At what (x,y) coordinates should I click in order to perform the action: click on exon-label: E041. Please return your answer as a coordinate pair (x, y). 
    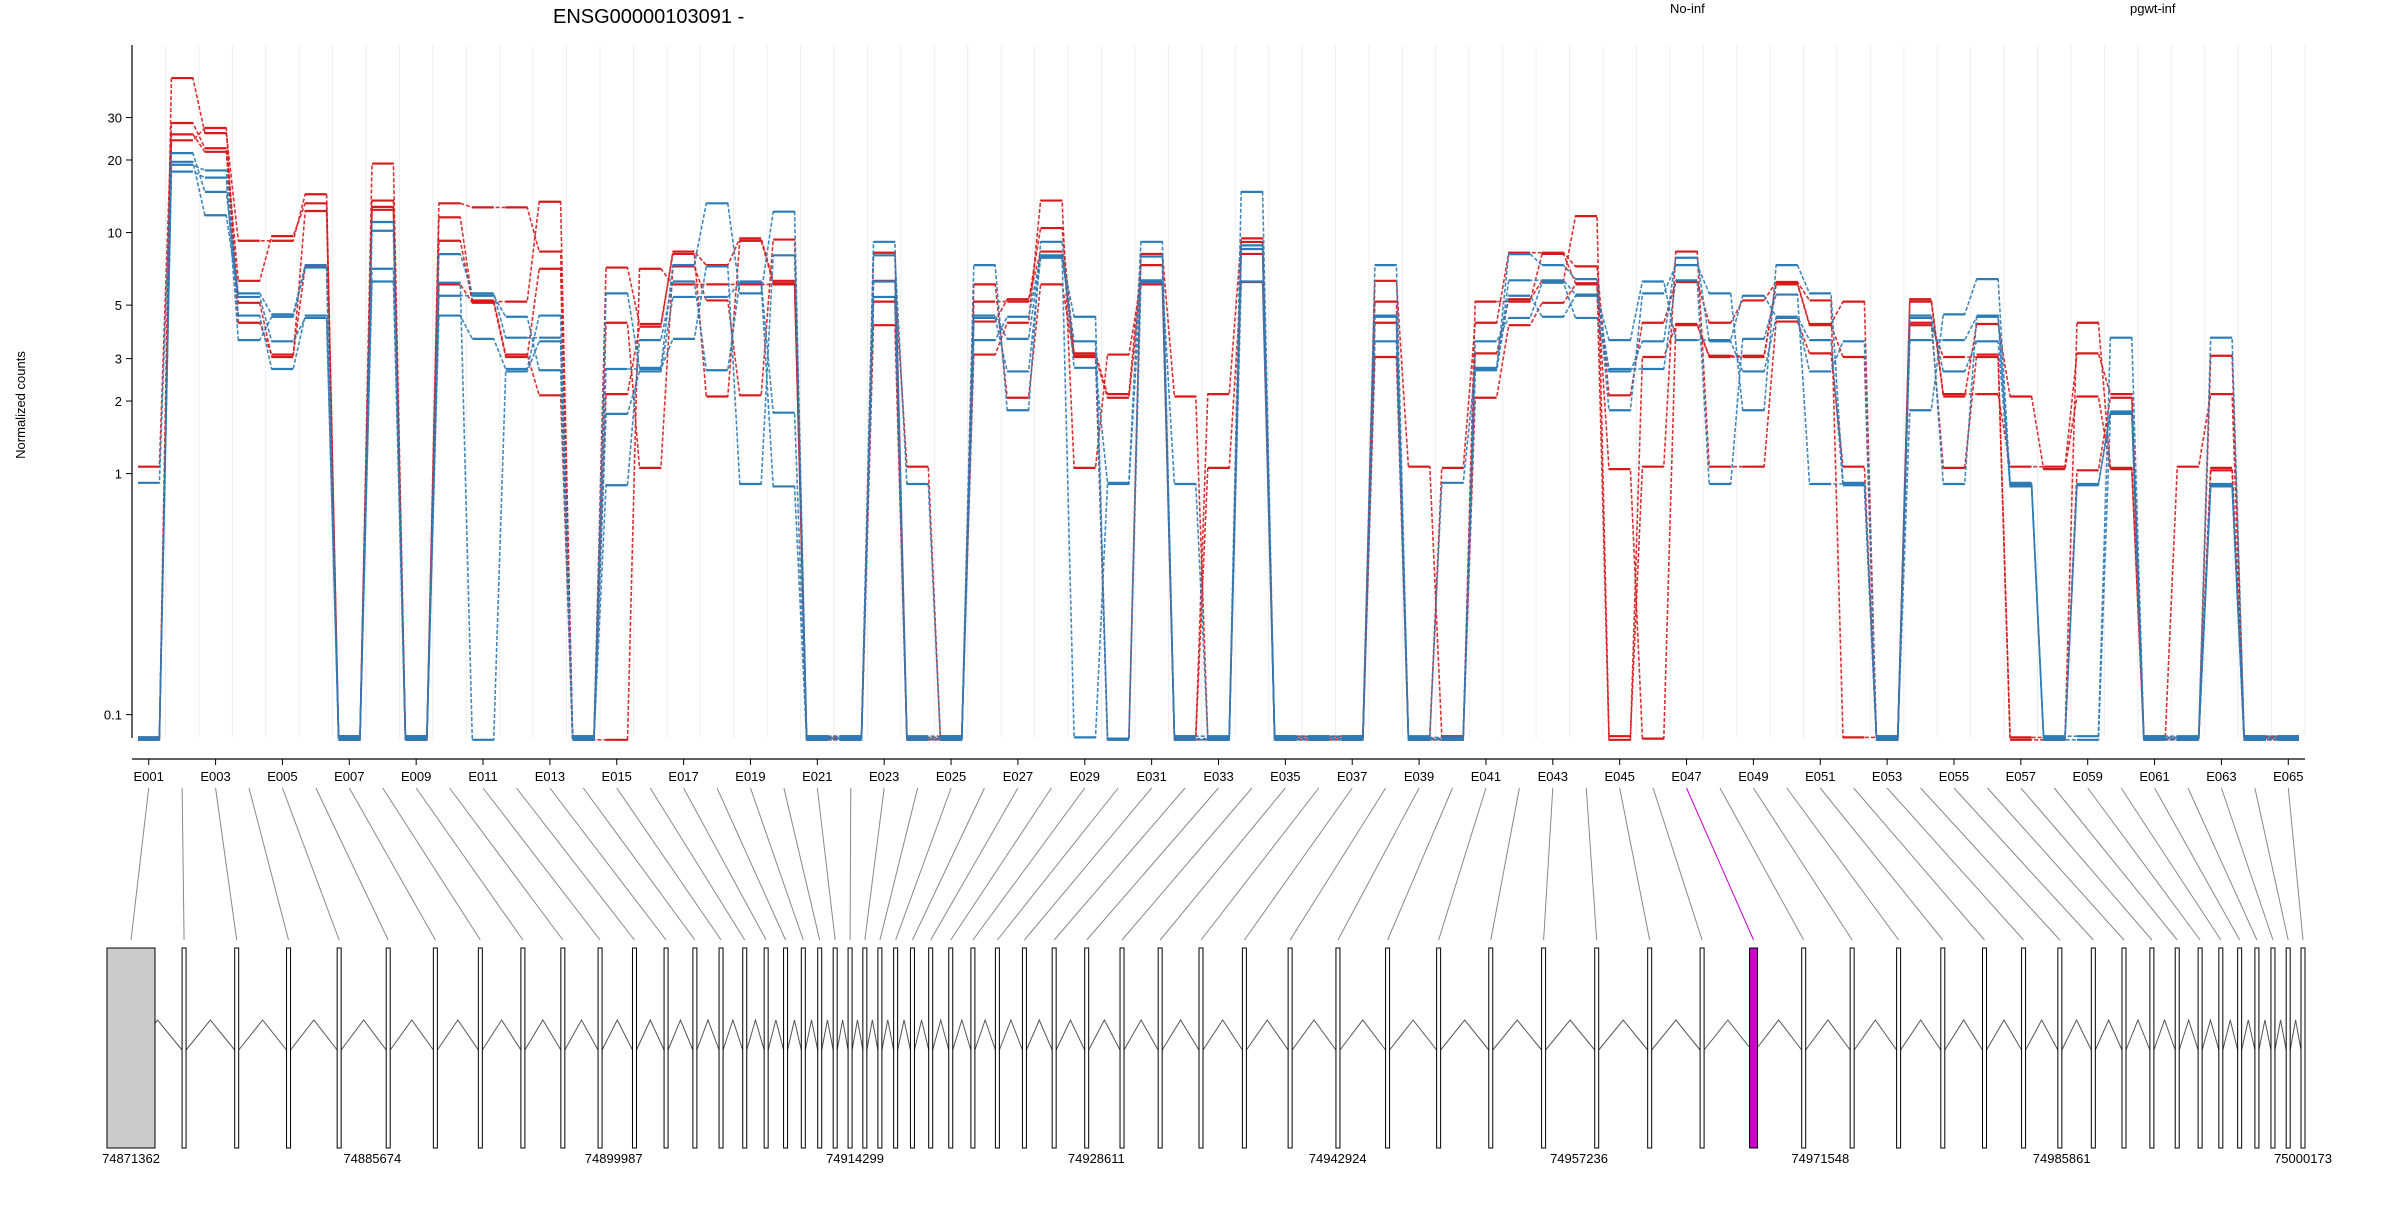
    Looking at the image, I should click on (1486, 776).